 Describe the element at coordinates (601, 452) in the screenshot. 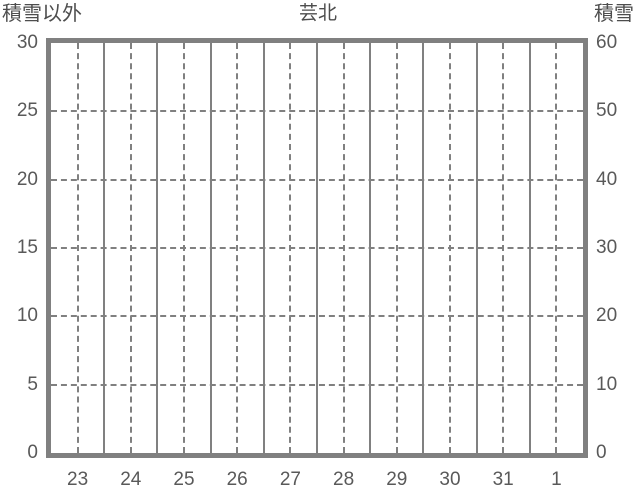

I see `right-axis-tick-label: 0` at that location.